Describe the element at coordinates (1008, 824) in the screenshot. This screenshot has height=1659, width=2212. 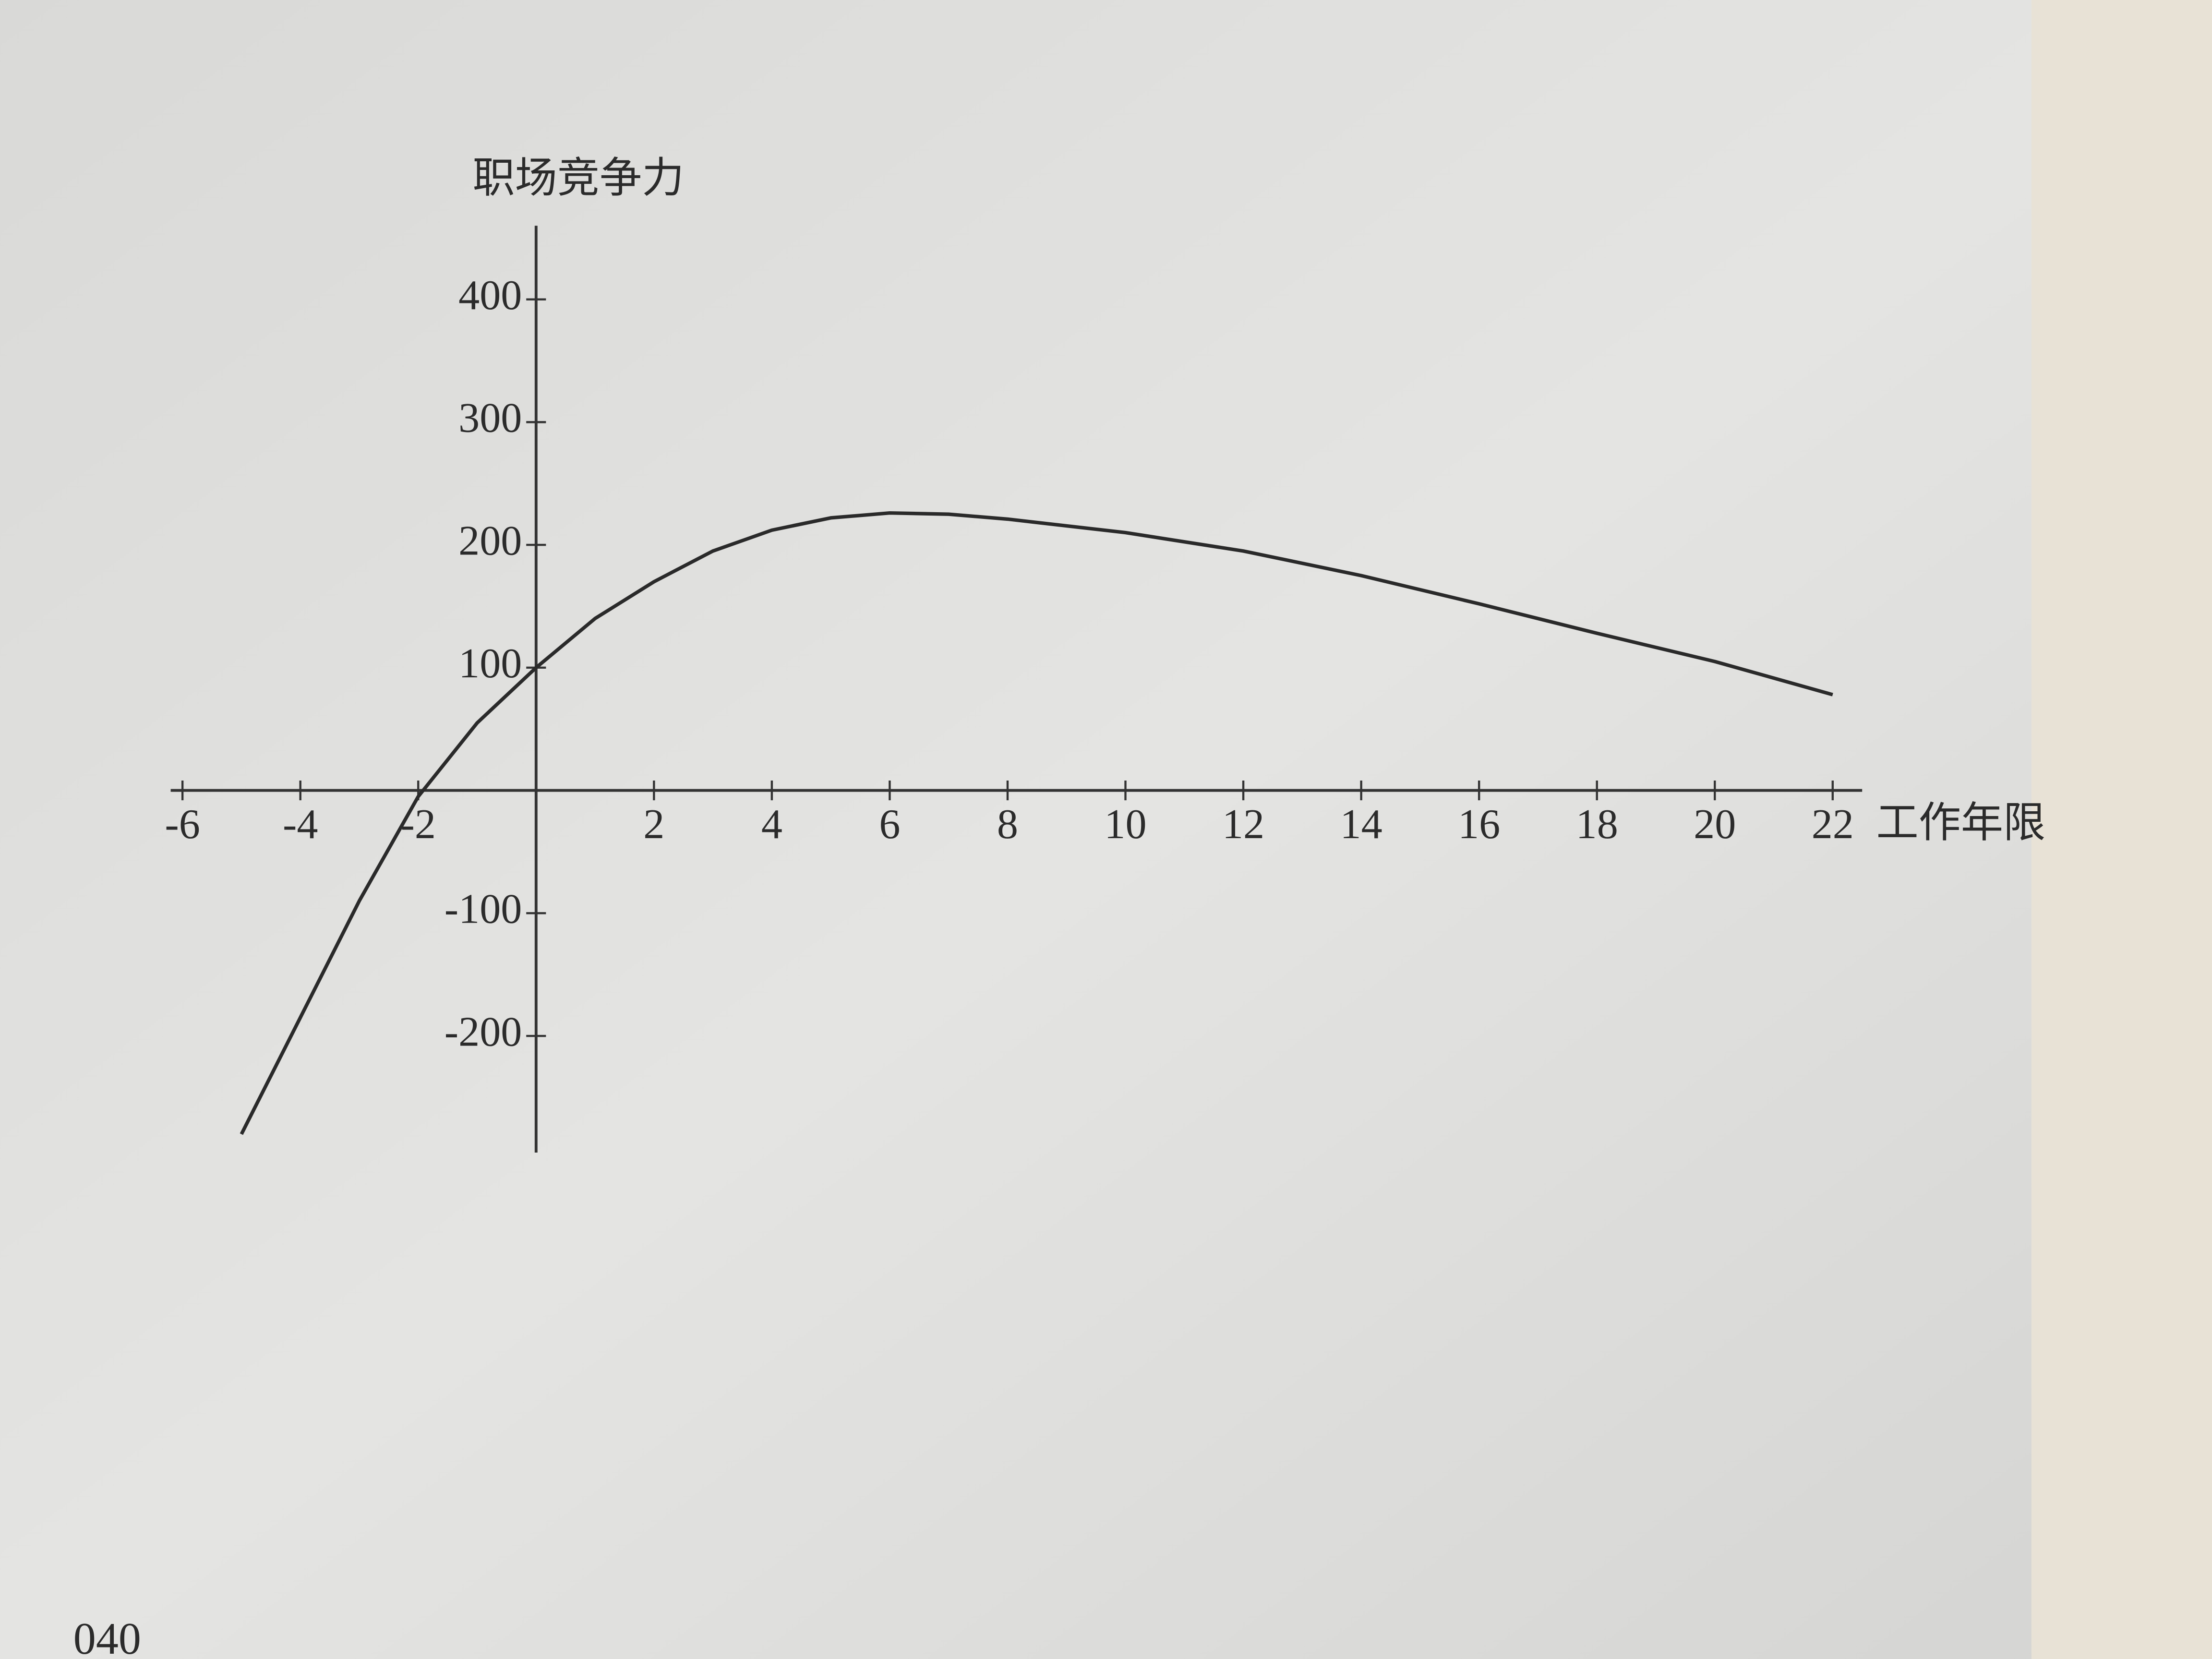
I see `x-tick-label: 8` at that location.